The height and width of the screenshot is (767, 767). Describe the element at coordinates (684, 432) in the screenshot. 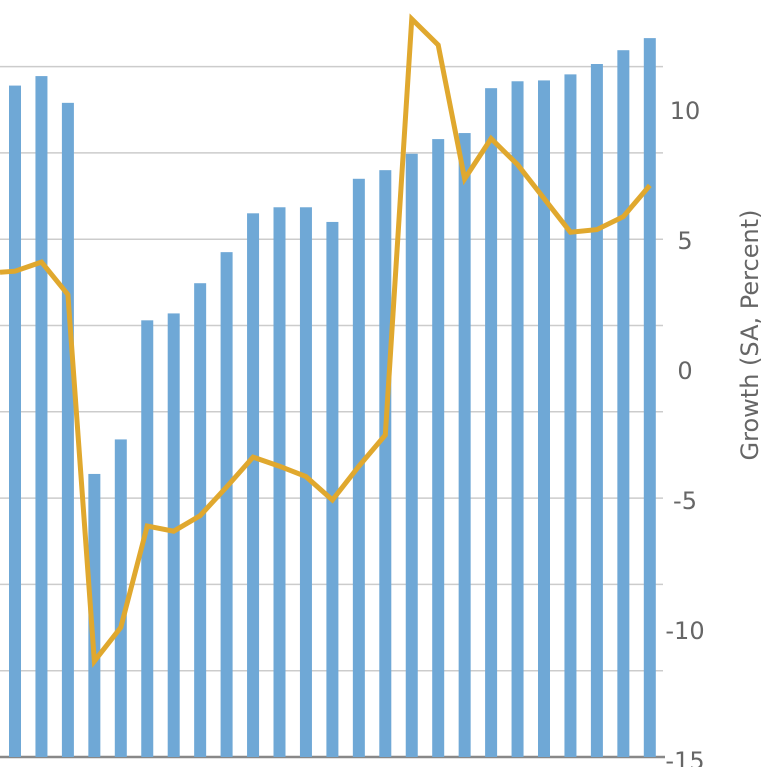

I see `right-axis-ticks: 10 5 0 -5 -10 -15` at that location.